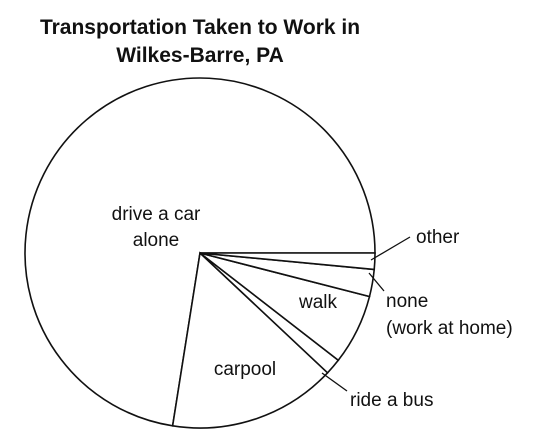 The image size is (558, 448). I want to click on leader-line-other, so click(390, 248).